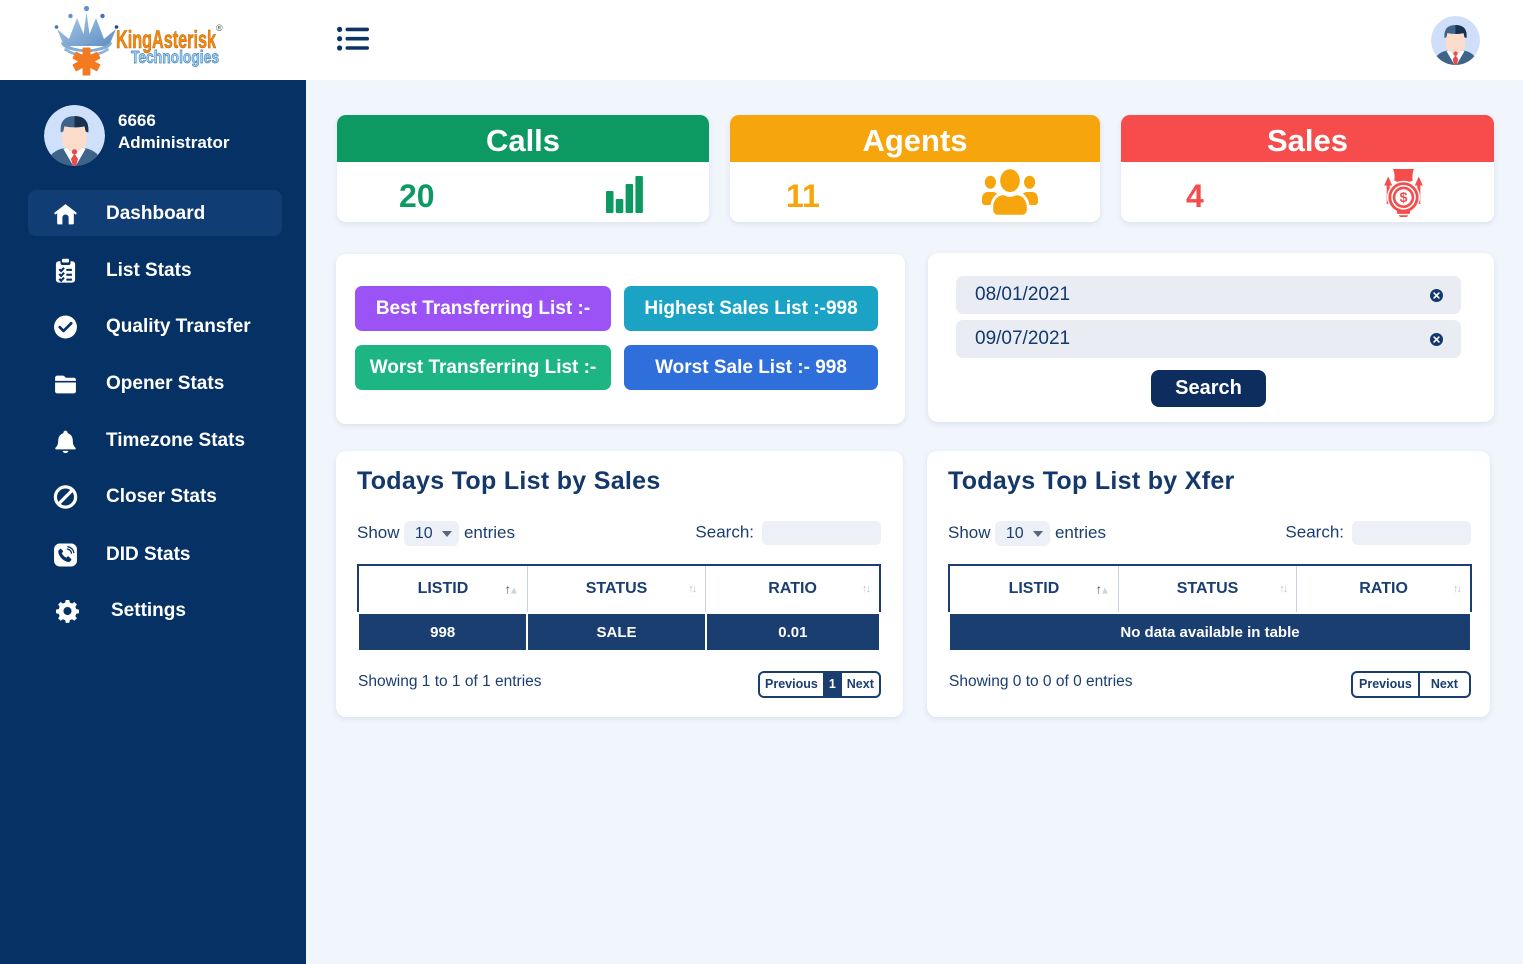 The image size is (1523, 964). What do you see at coordinates (175, 57) in the screenshot?
I see `svg-text: Technologies` at bounding box center [175, 57].